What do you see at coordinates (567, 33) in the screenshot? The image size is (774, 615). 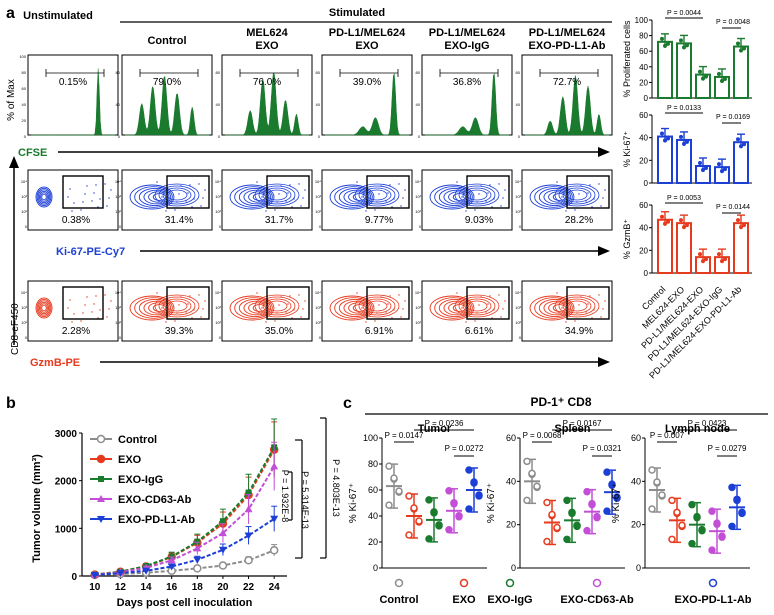 I see `column-header: PD-L1/MEL624` at bounding box center [567, 33].